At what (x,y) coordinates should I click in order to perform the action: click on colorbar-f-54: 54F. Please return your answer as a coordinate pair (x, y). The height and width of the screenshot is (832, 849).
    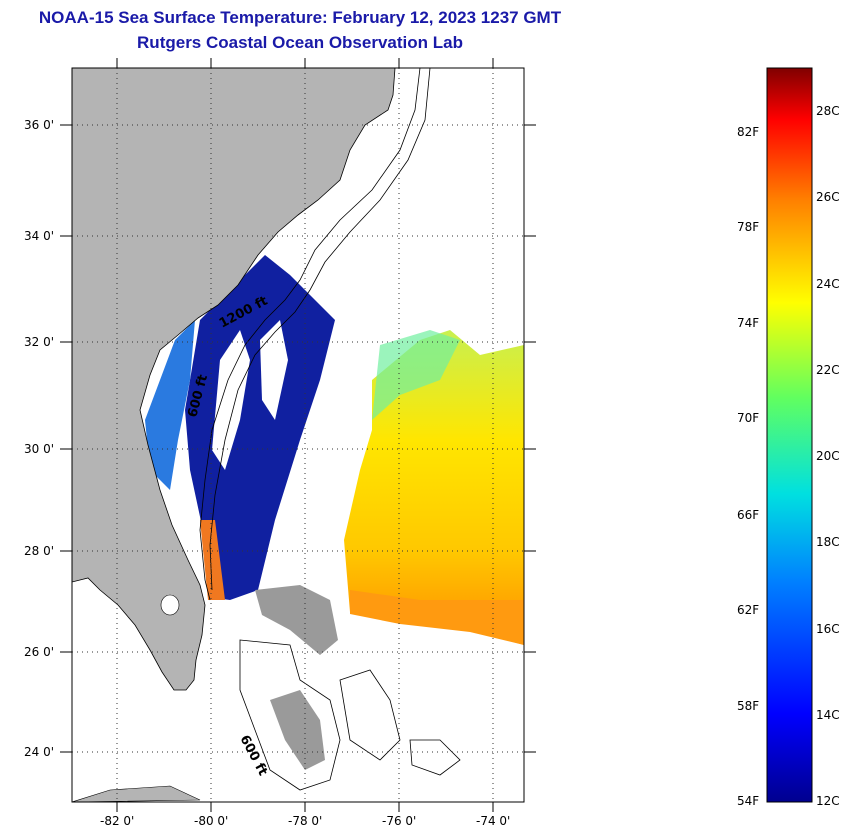
    Looking at the image, I should click on (748, 801).